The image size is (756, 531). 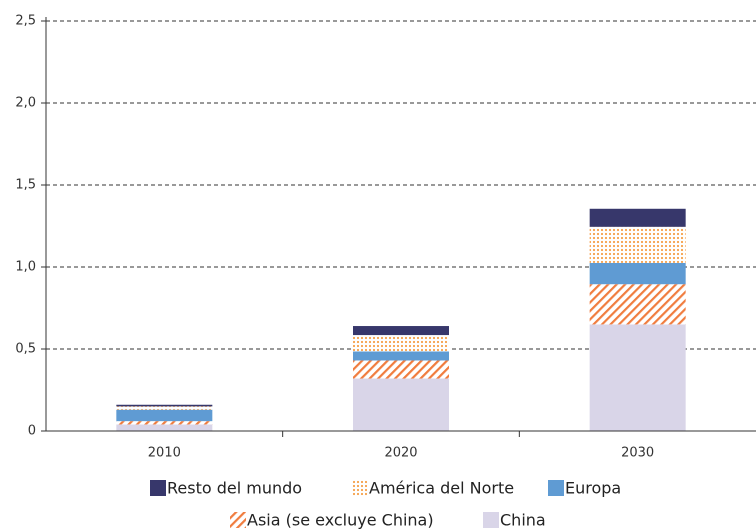 What do you see at coordinates (25, 103) in the screenshot?
I see `y-tick-label: 2,0` at bounding box center [25, 103].